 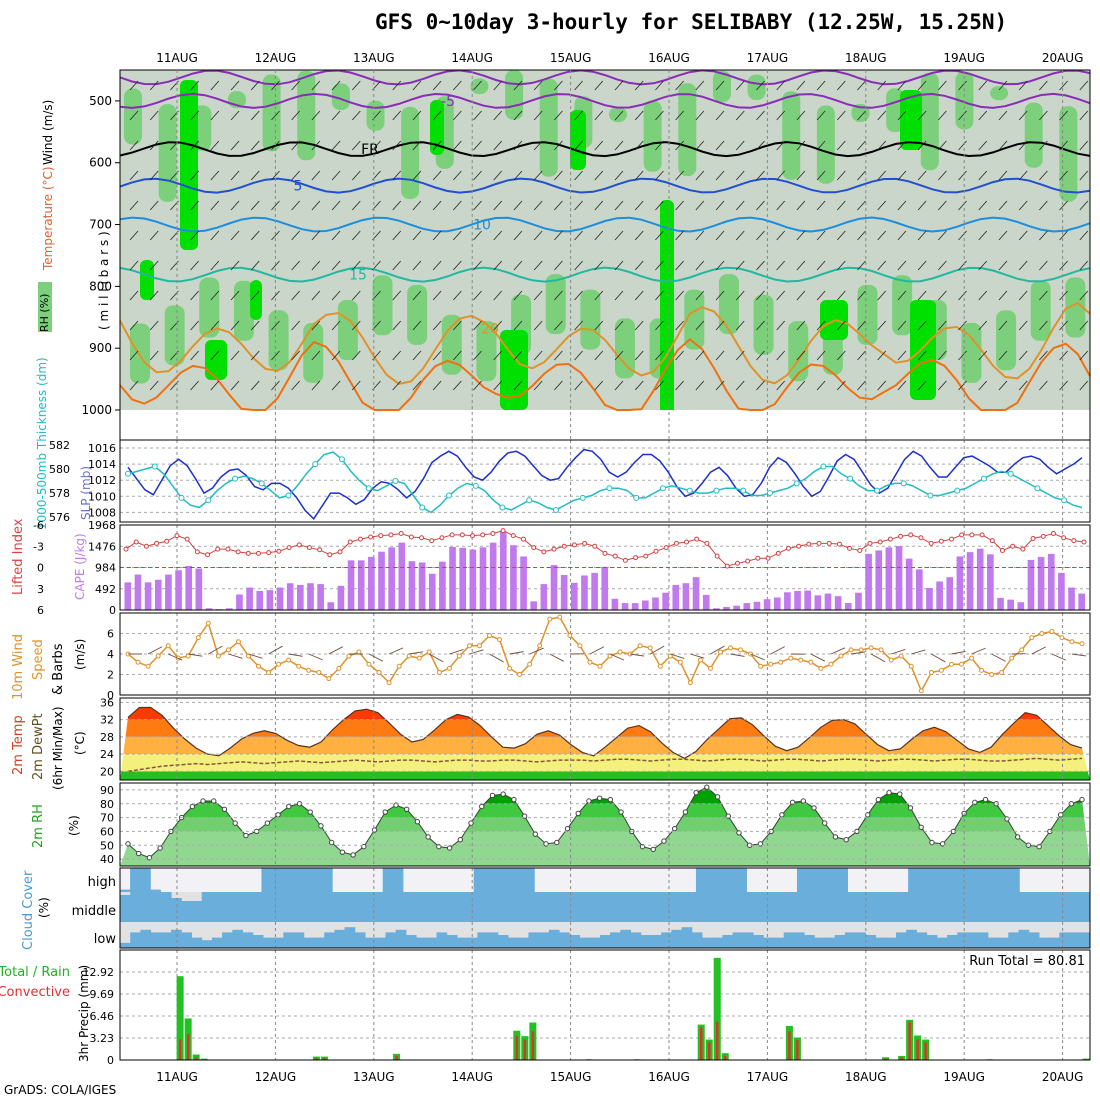 I want to click on isotherm-minus5, so click(x=605, y=100).